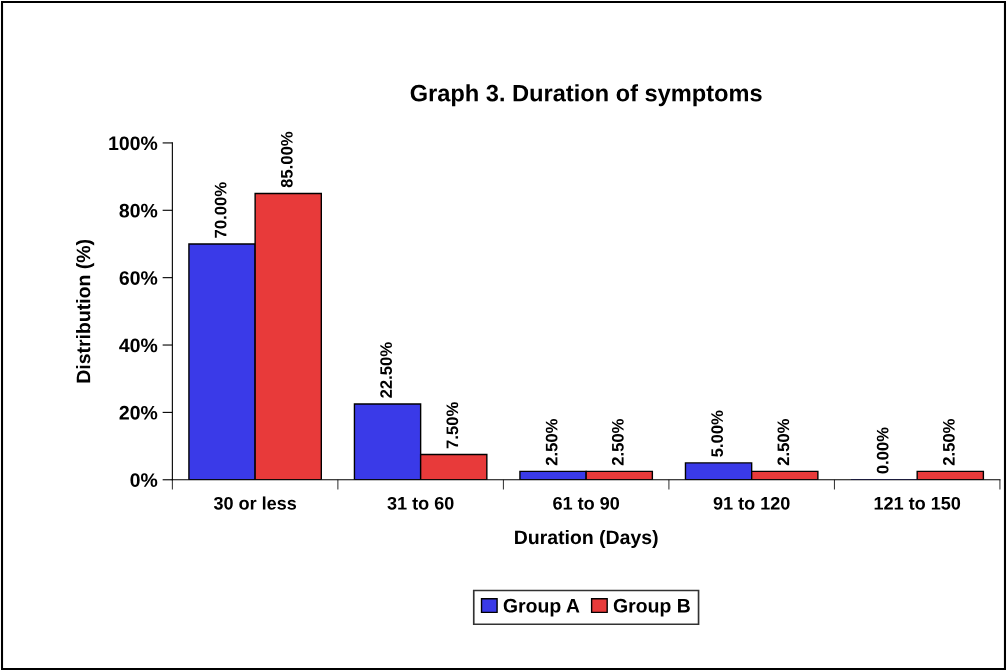 The width and height of the screenshot is (1008, 671). I want to click on data-label: 0.00%, so click(882, 450).